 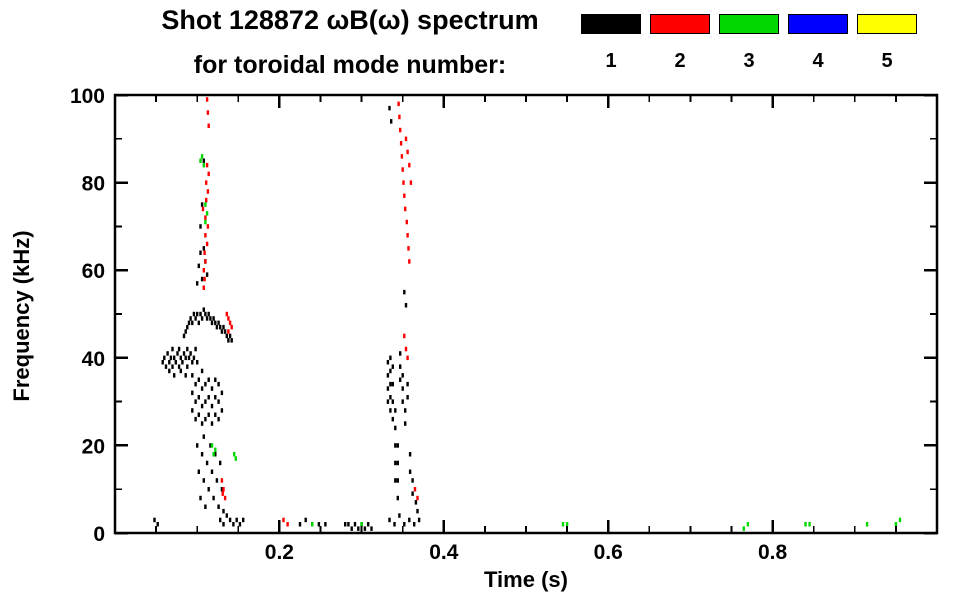 What do you see at coordinates (93, 359) in the screenshot?
I see `y-tick-label: 40` at bounding box center [93, 359].